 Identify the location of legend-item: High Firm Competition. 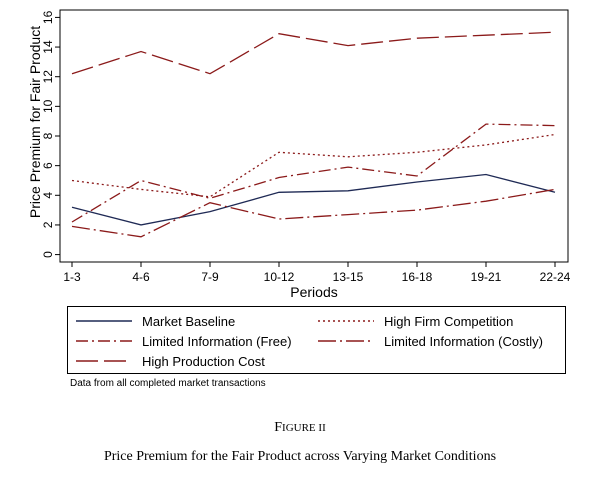
(415, 321).